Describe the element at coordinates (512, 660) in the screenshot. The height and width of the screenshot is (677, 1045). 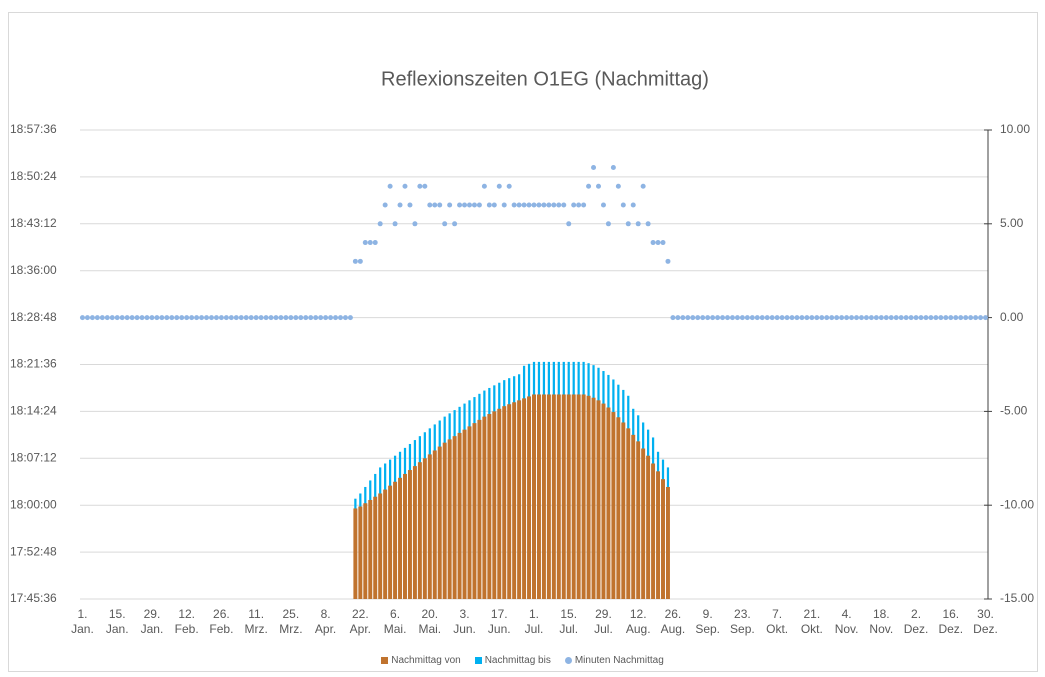
I see `legend-item: Nachmittag bis` at that location.